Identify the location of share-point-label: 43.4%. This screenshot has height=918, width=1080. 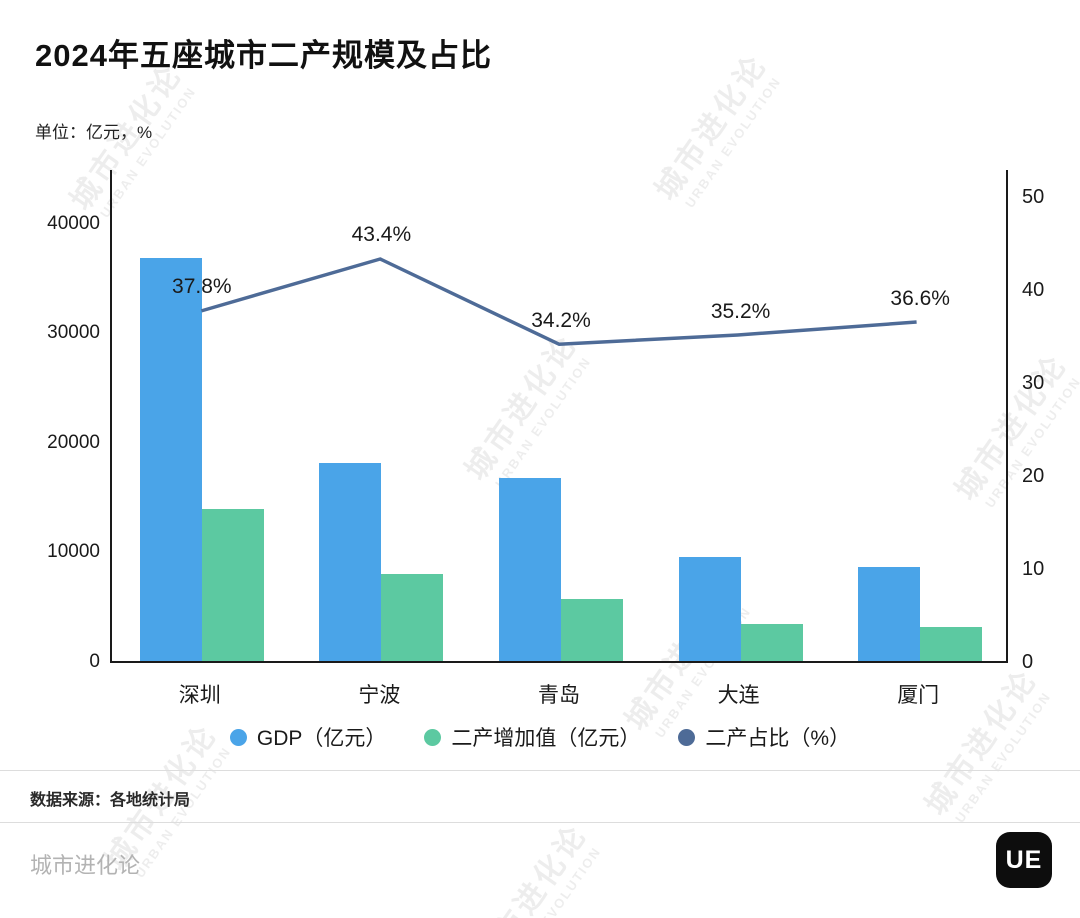
(381, 235).